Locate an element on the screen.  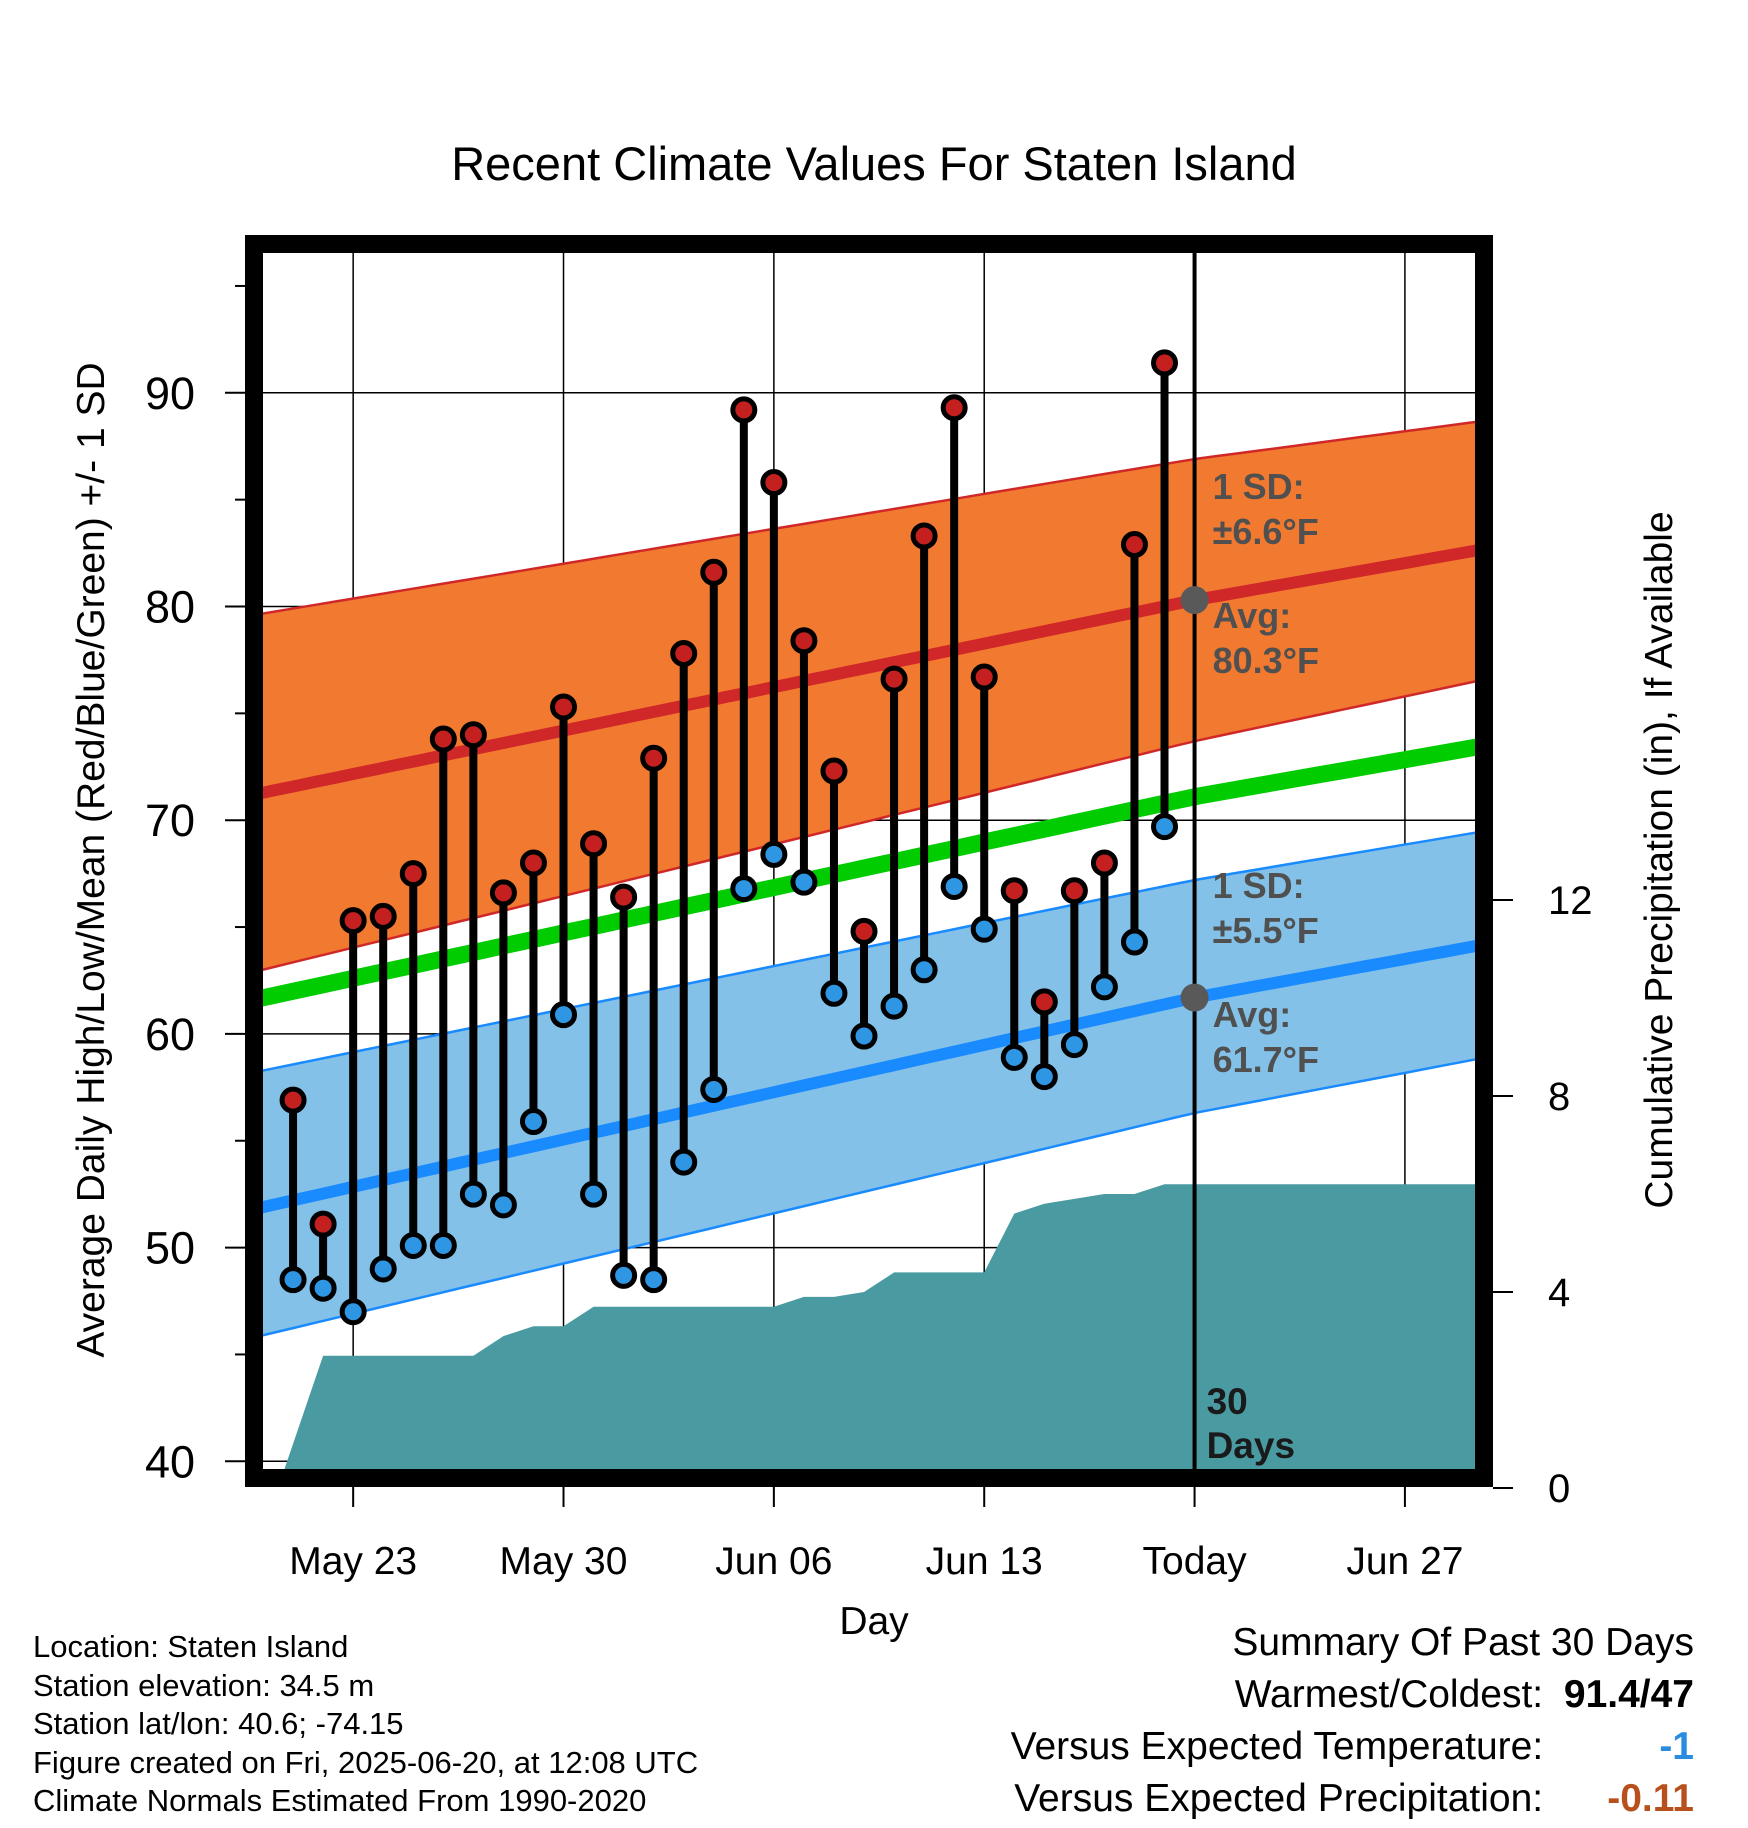
high-avg-marker is located at coordinates (1194, 600).